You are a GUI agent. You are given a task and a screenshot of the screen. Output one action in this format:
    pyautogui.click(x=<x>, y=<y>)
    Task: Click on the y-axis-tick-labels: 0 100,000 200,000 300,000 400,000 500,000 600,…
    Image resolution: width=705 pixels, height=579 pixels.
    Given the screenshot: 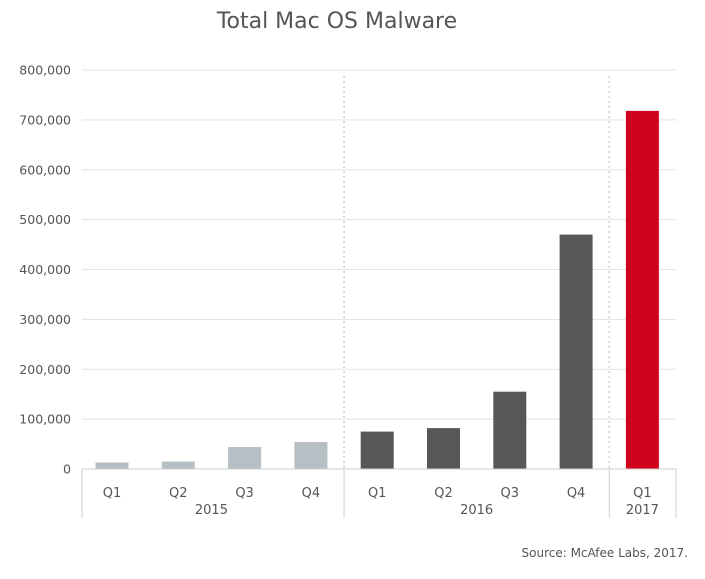 What is the action you would take?
    pyautogui.click(x=45, y=270)
    